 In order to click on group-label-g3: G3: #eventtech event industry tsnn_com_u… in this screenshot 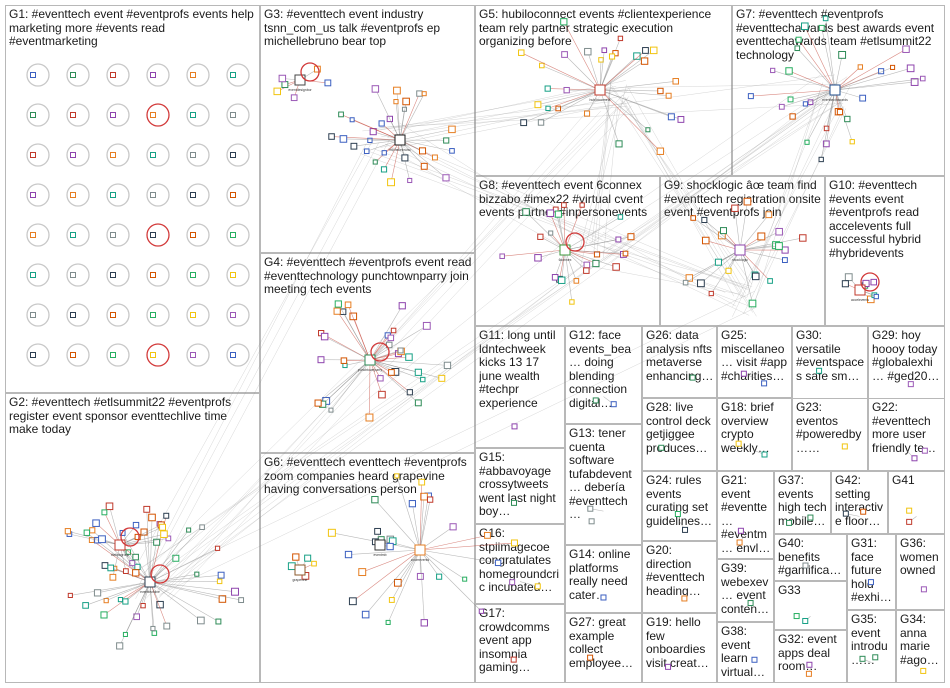, I will do `click(352, 28)`.